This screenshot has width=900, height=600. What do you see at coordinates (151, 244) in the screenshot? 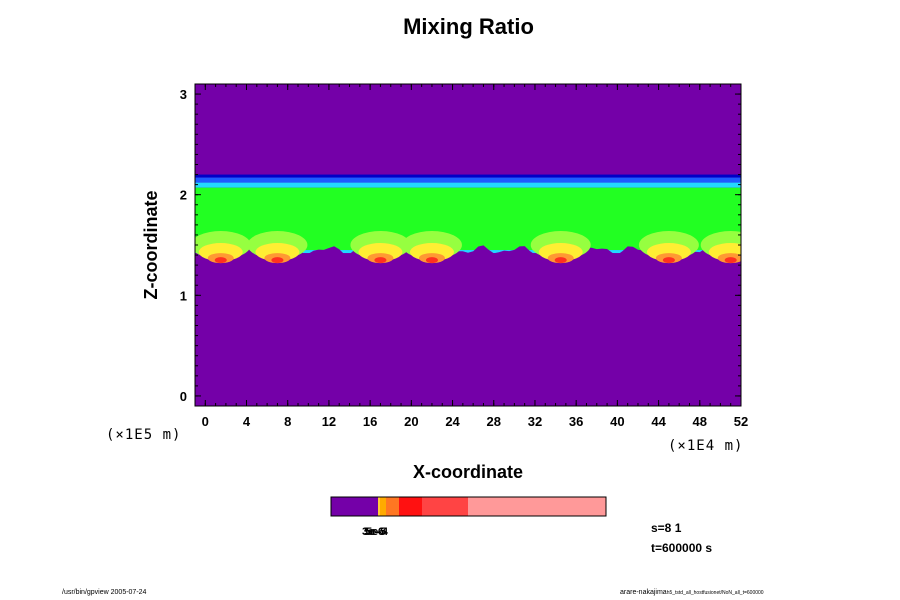
I see `y-axis-label: Z-coordinate` at bounding box center [151, 244].